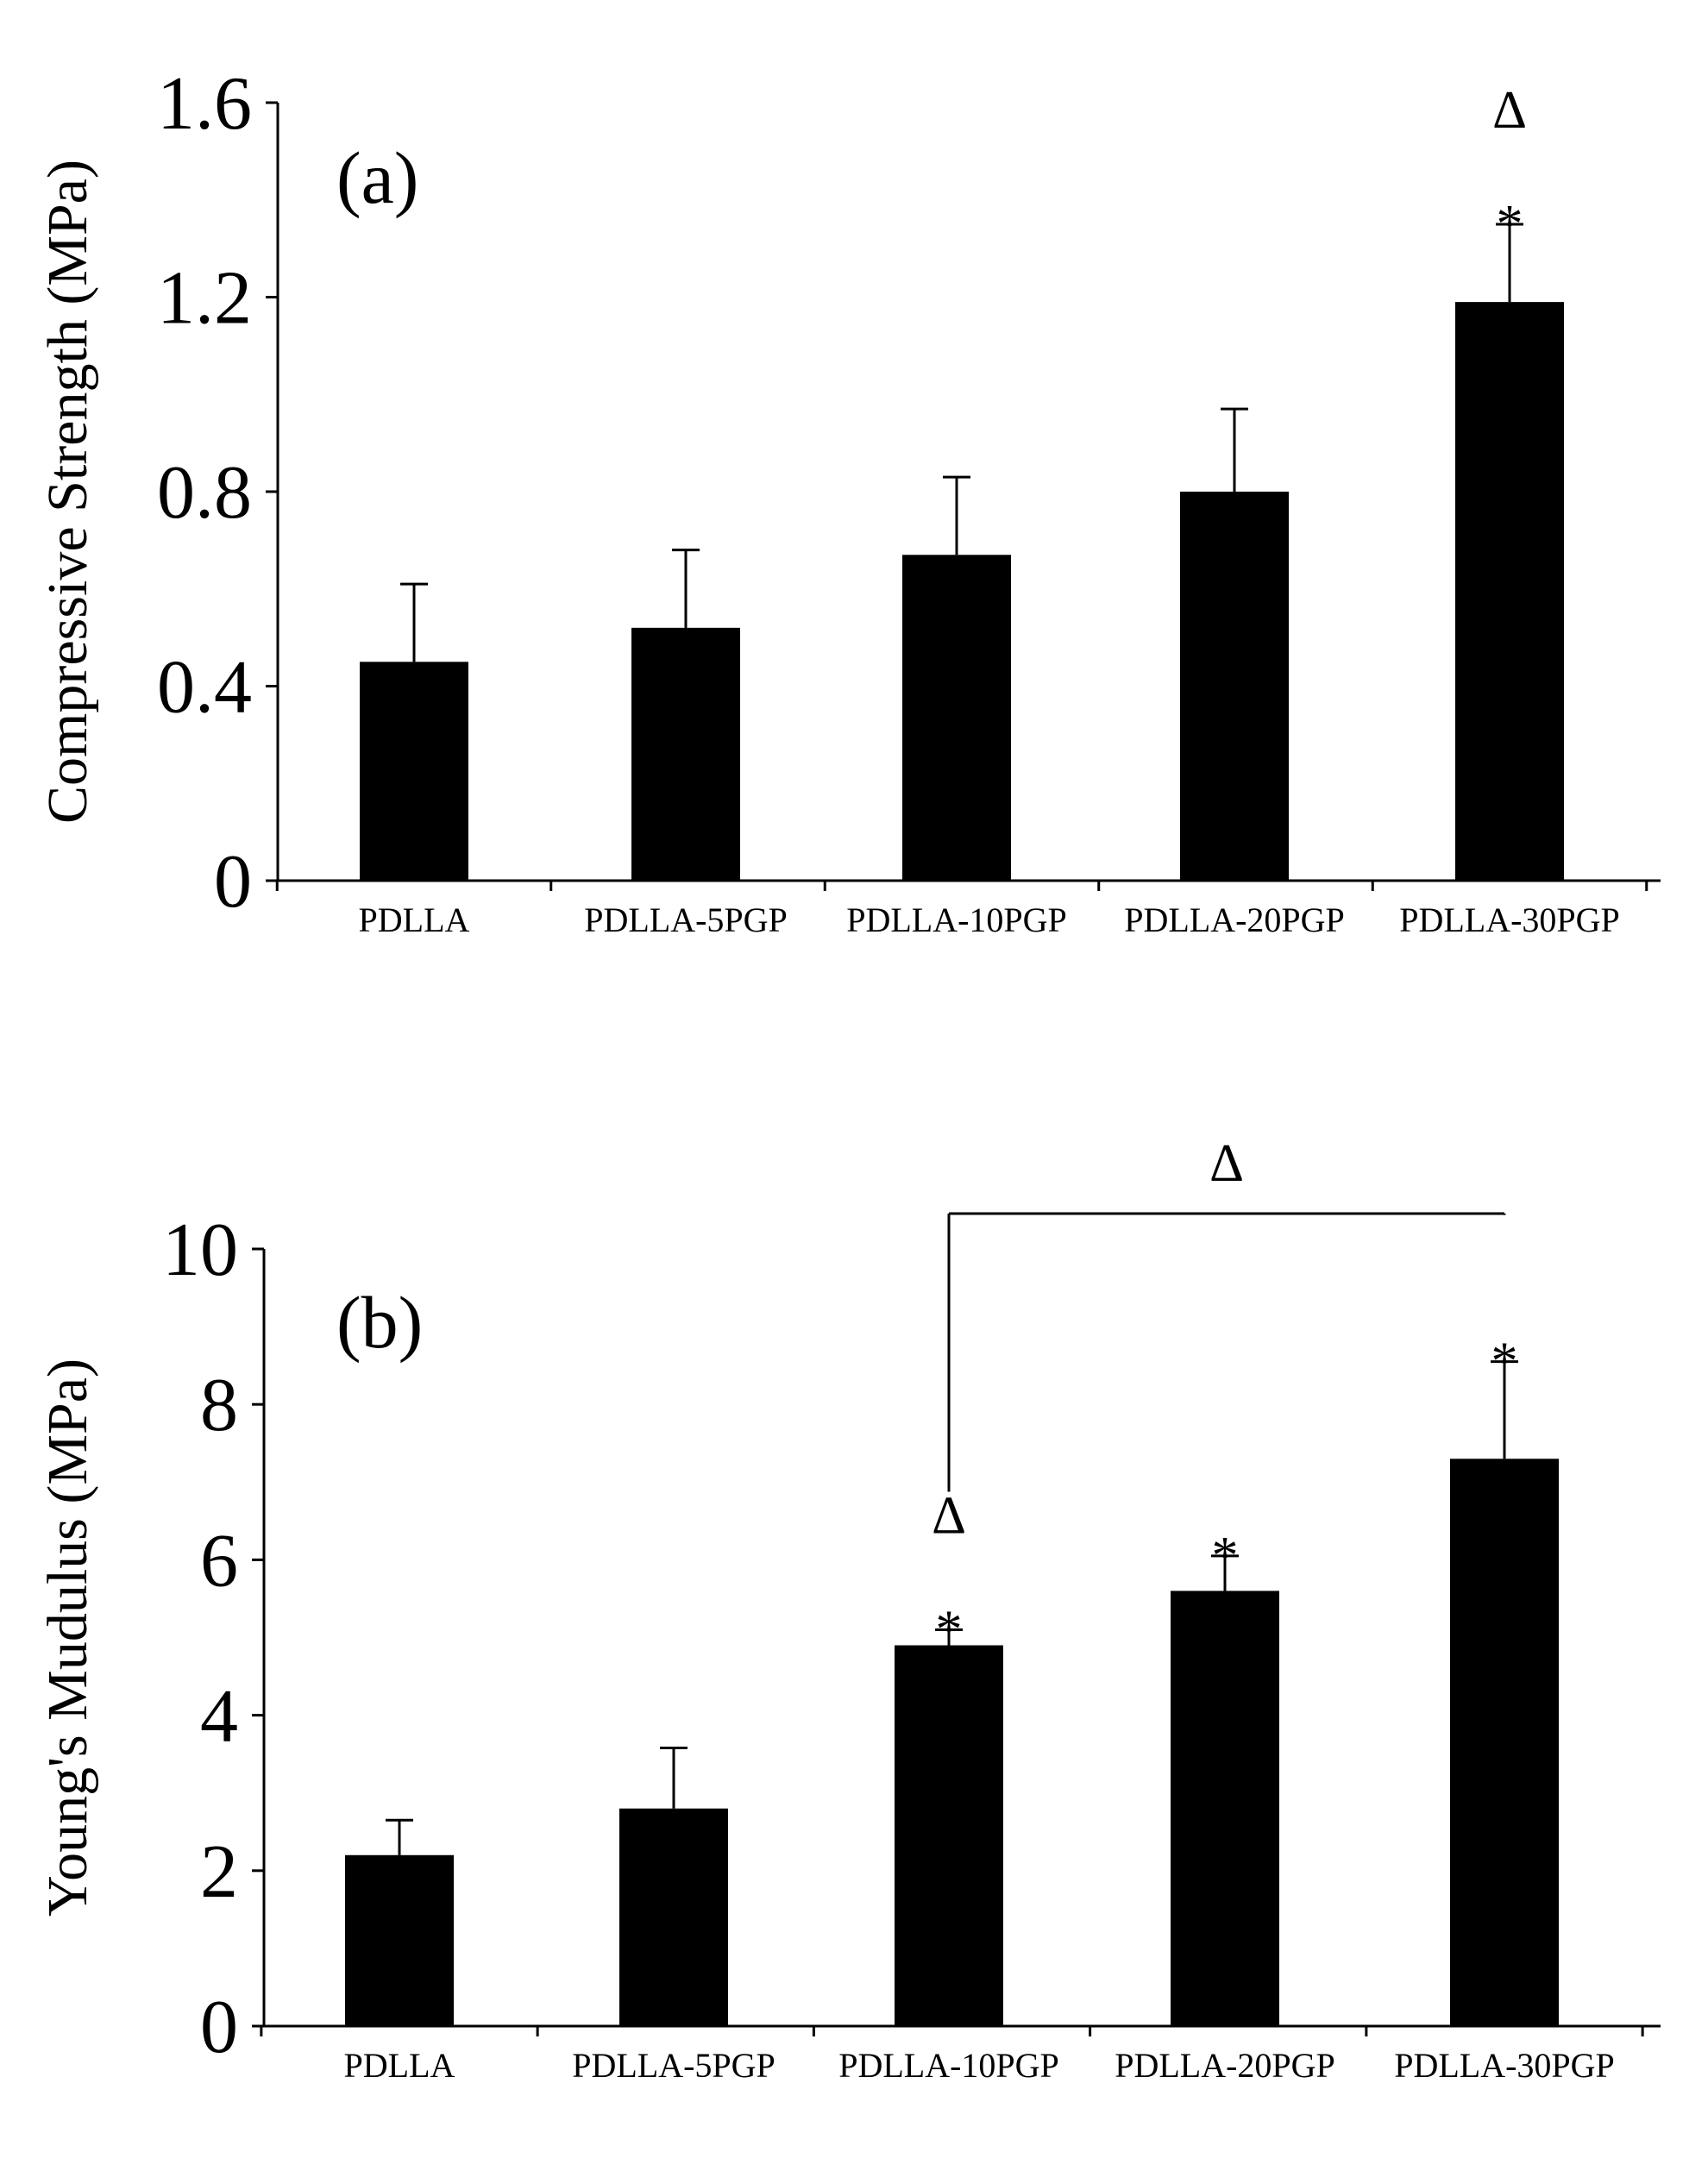 This screenshot has width=1708, height=2171. I want to click on y-axis-title: Compressive Strength (MPa), so click(67, 492).